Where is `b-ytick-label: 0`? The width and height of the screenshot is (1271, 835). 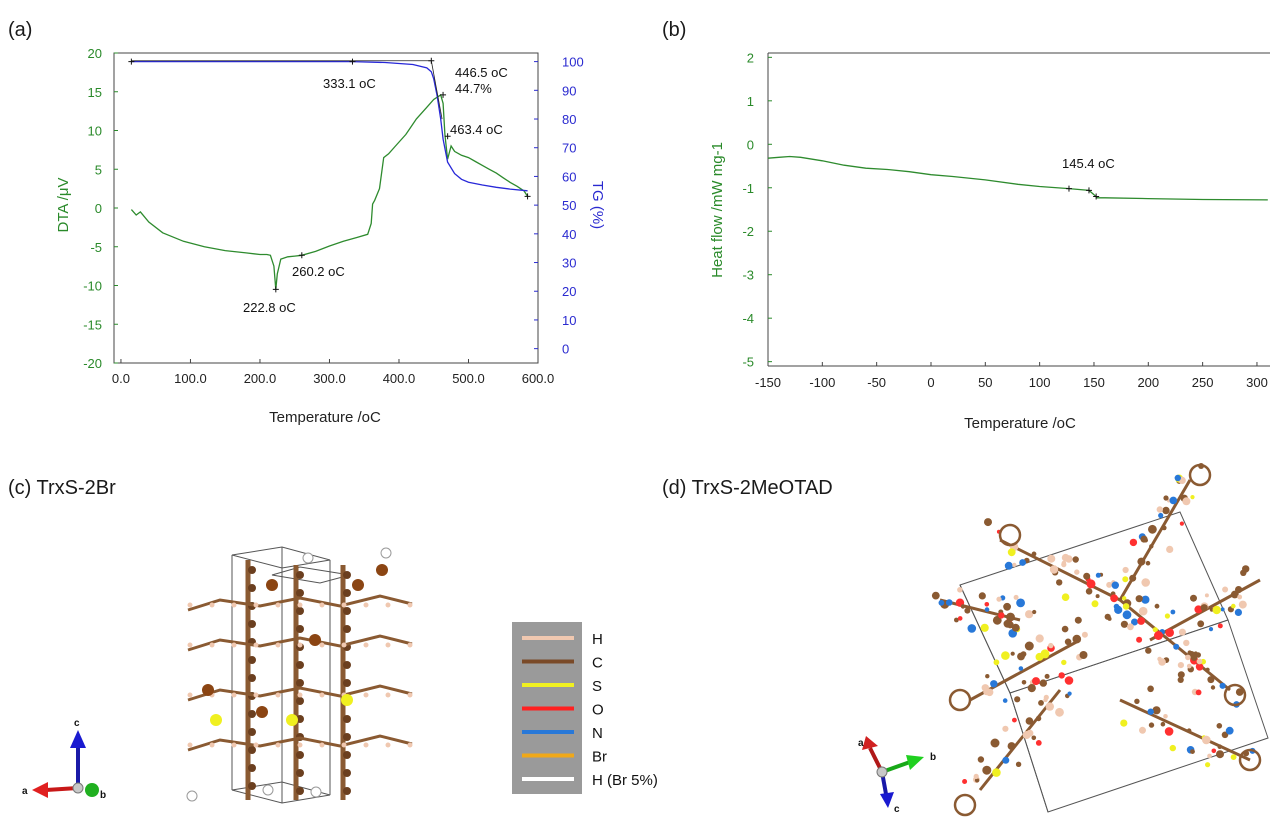 b-ytick-label: 0 is located at coordinates (750, 144).